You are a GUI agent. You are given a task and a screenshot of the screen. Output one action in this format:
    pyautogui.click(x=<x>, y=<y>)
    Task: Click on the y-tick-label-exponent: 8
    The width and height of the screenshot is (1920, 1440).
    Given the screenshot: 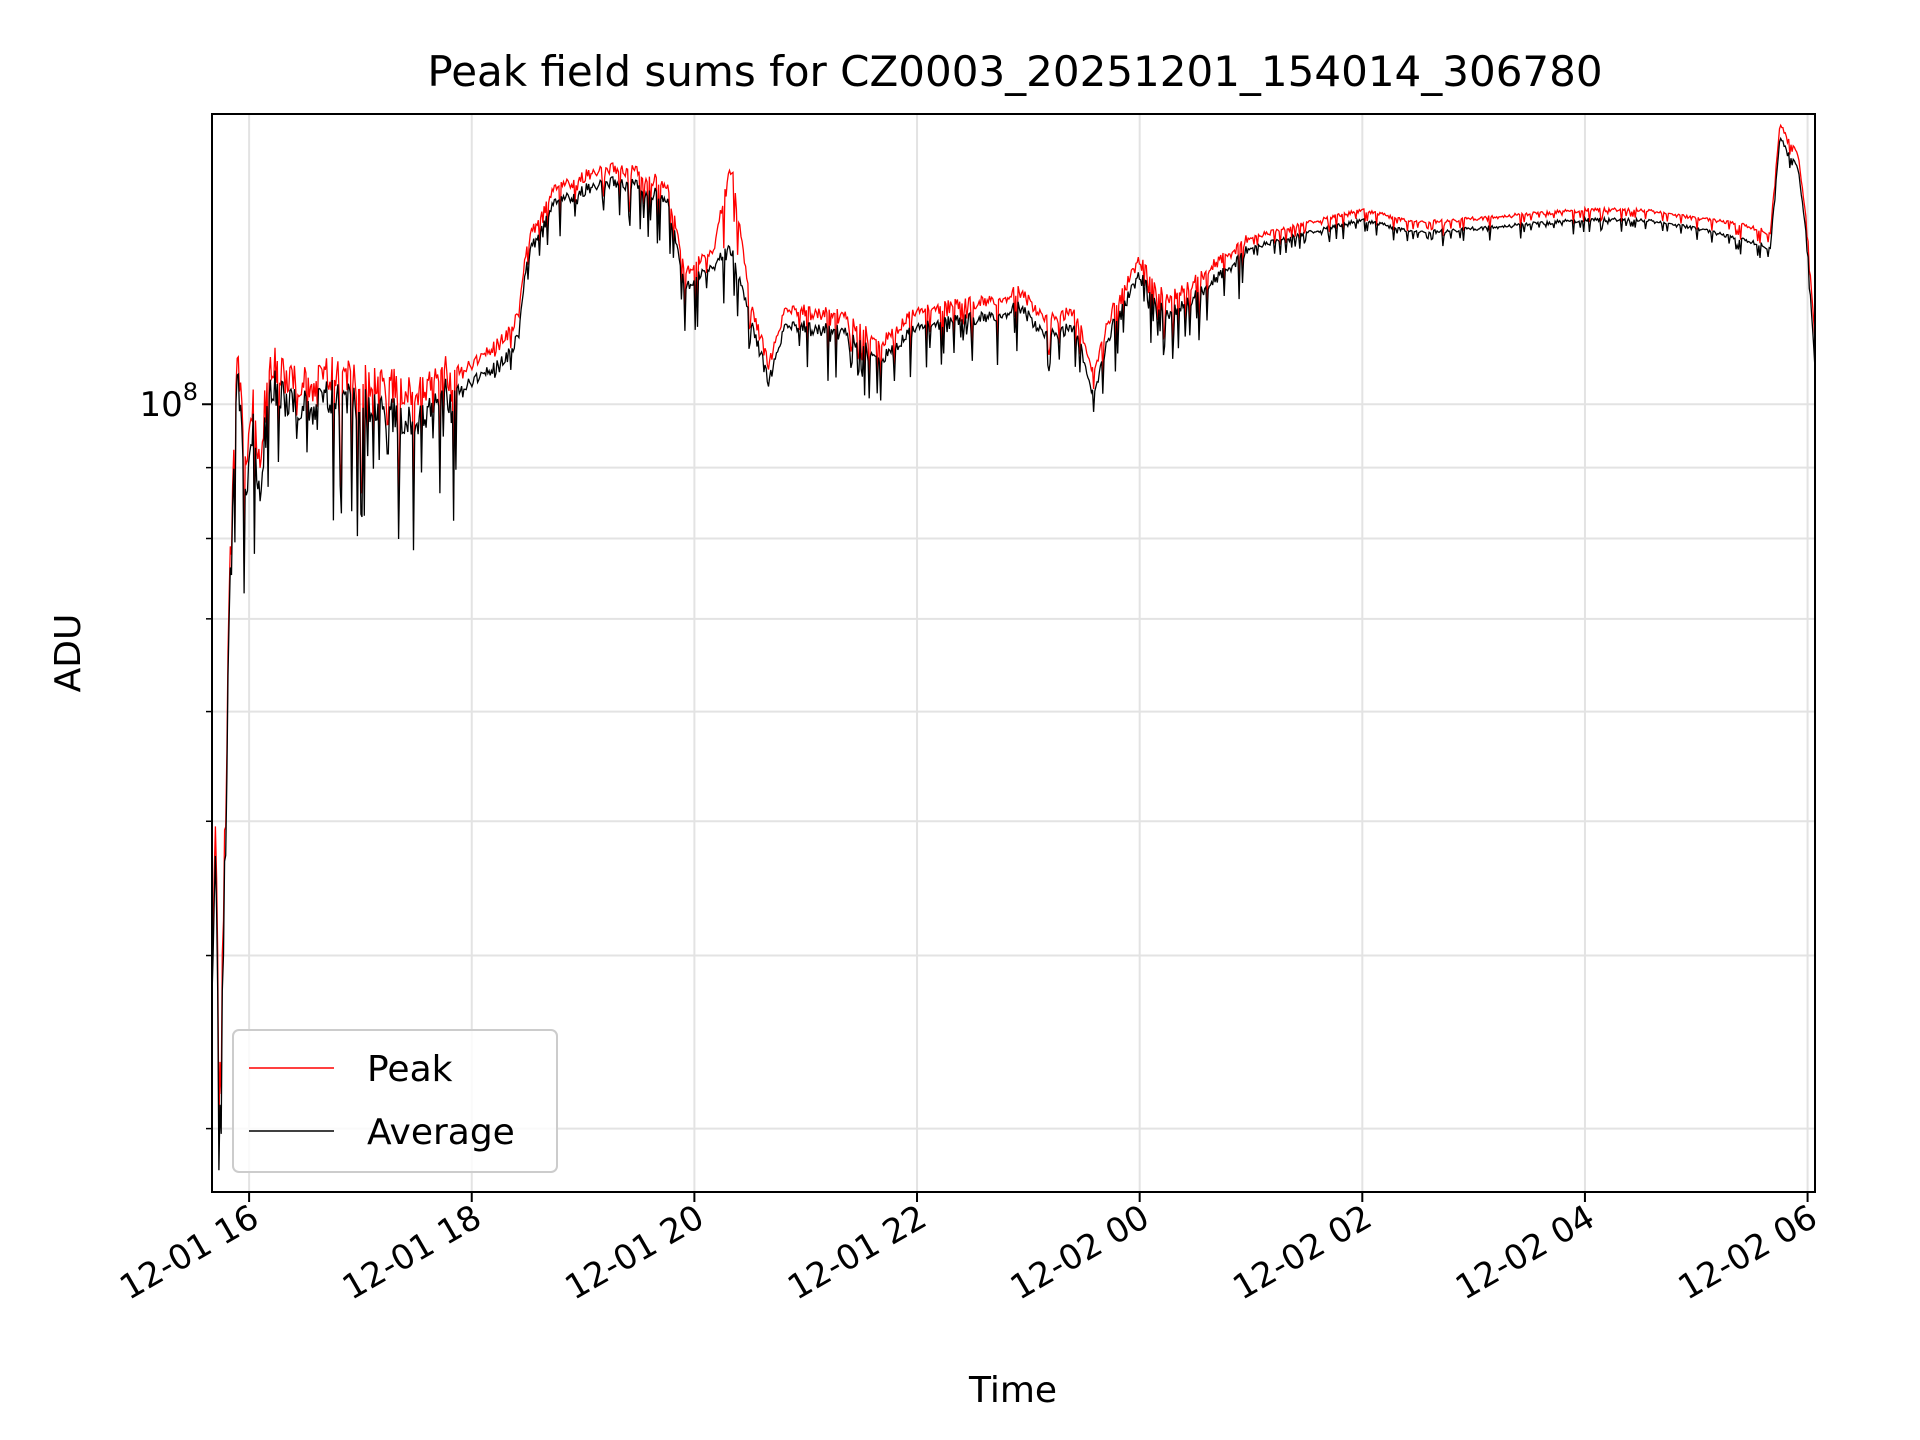 What is the action you would take?
    pyautogui.click(x=190, y=392)
    